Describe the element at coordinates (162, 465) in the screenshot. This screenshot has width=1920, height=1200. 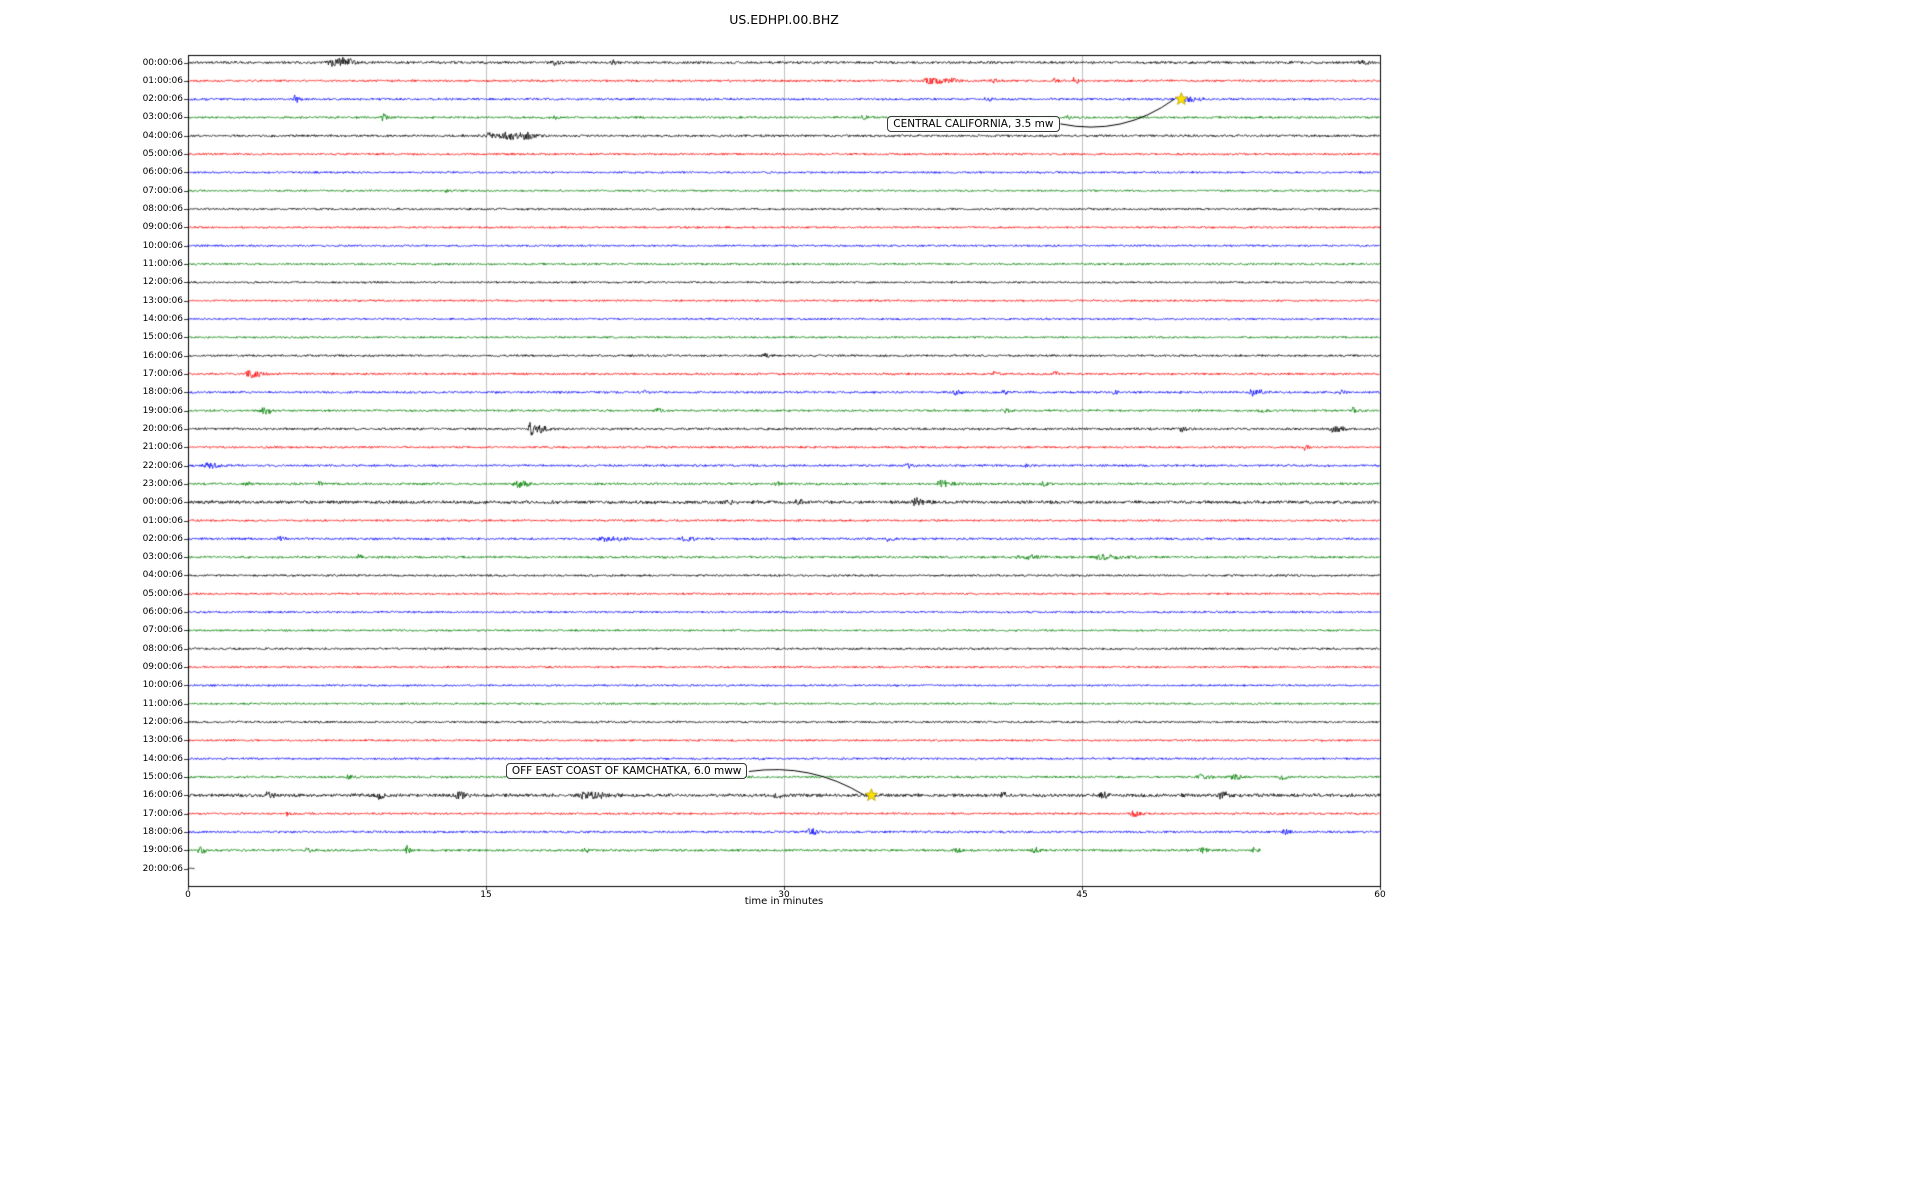
I see `y-tick-label: 22:00:06` at that location.